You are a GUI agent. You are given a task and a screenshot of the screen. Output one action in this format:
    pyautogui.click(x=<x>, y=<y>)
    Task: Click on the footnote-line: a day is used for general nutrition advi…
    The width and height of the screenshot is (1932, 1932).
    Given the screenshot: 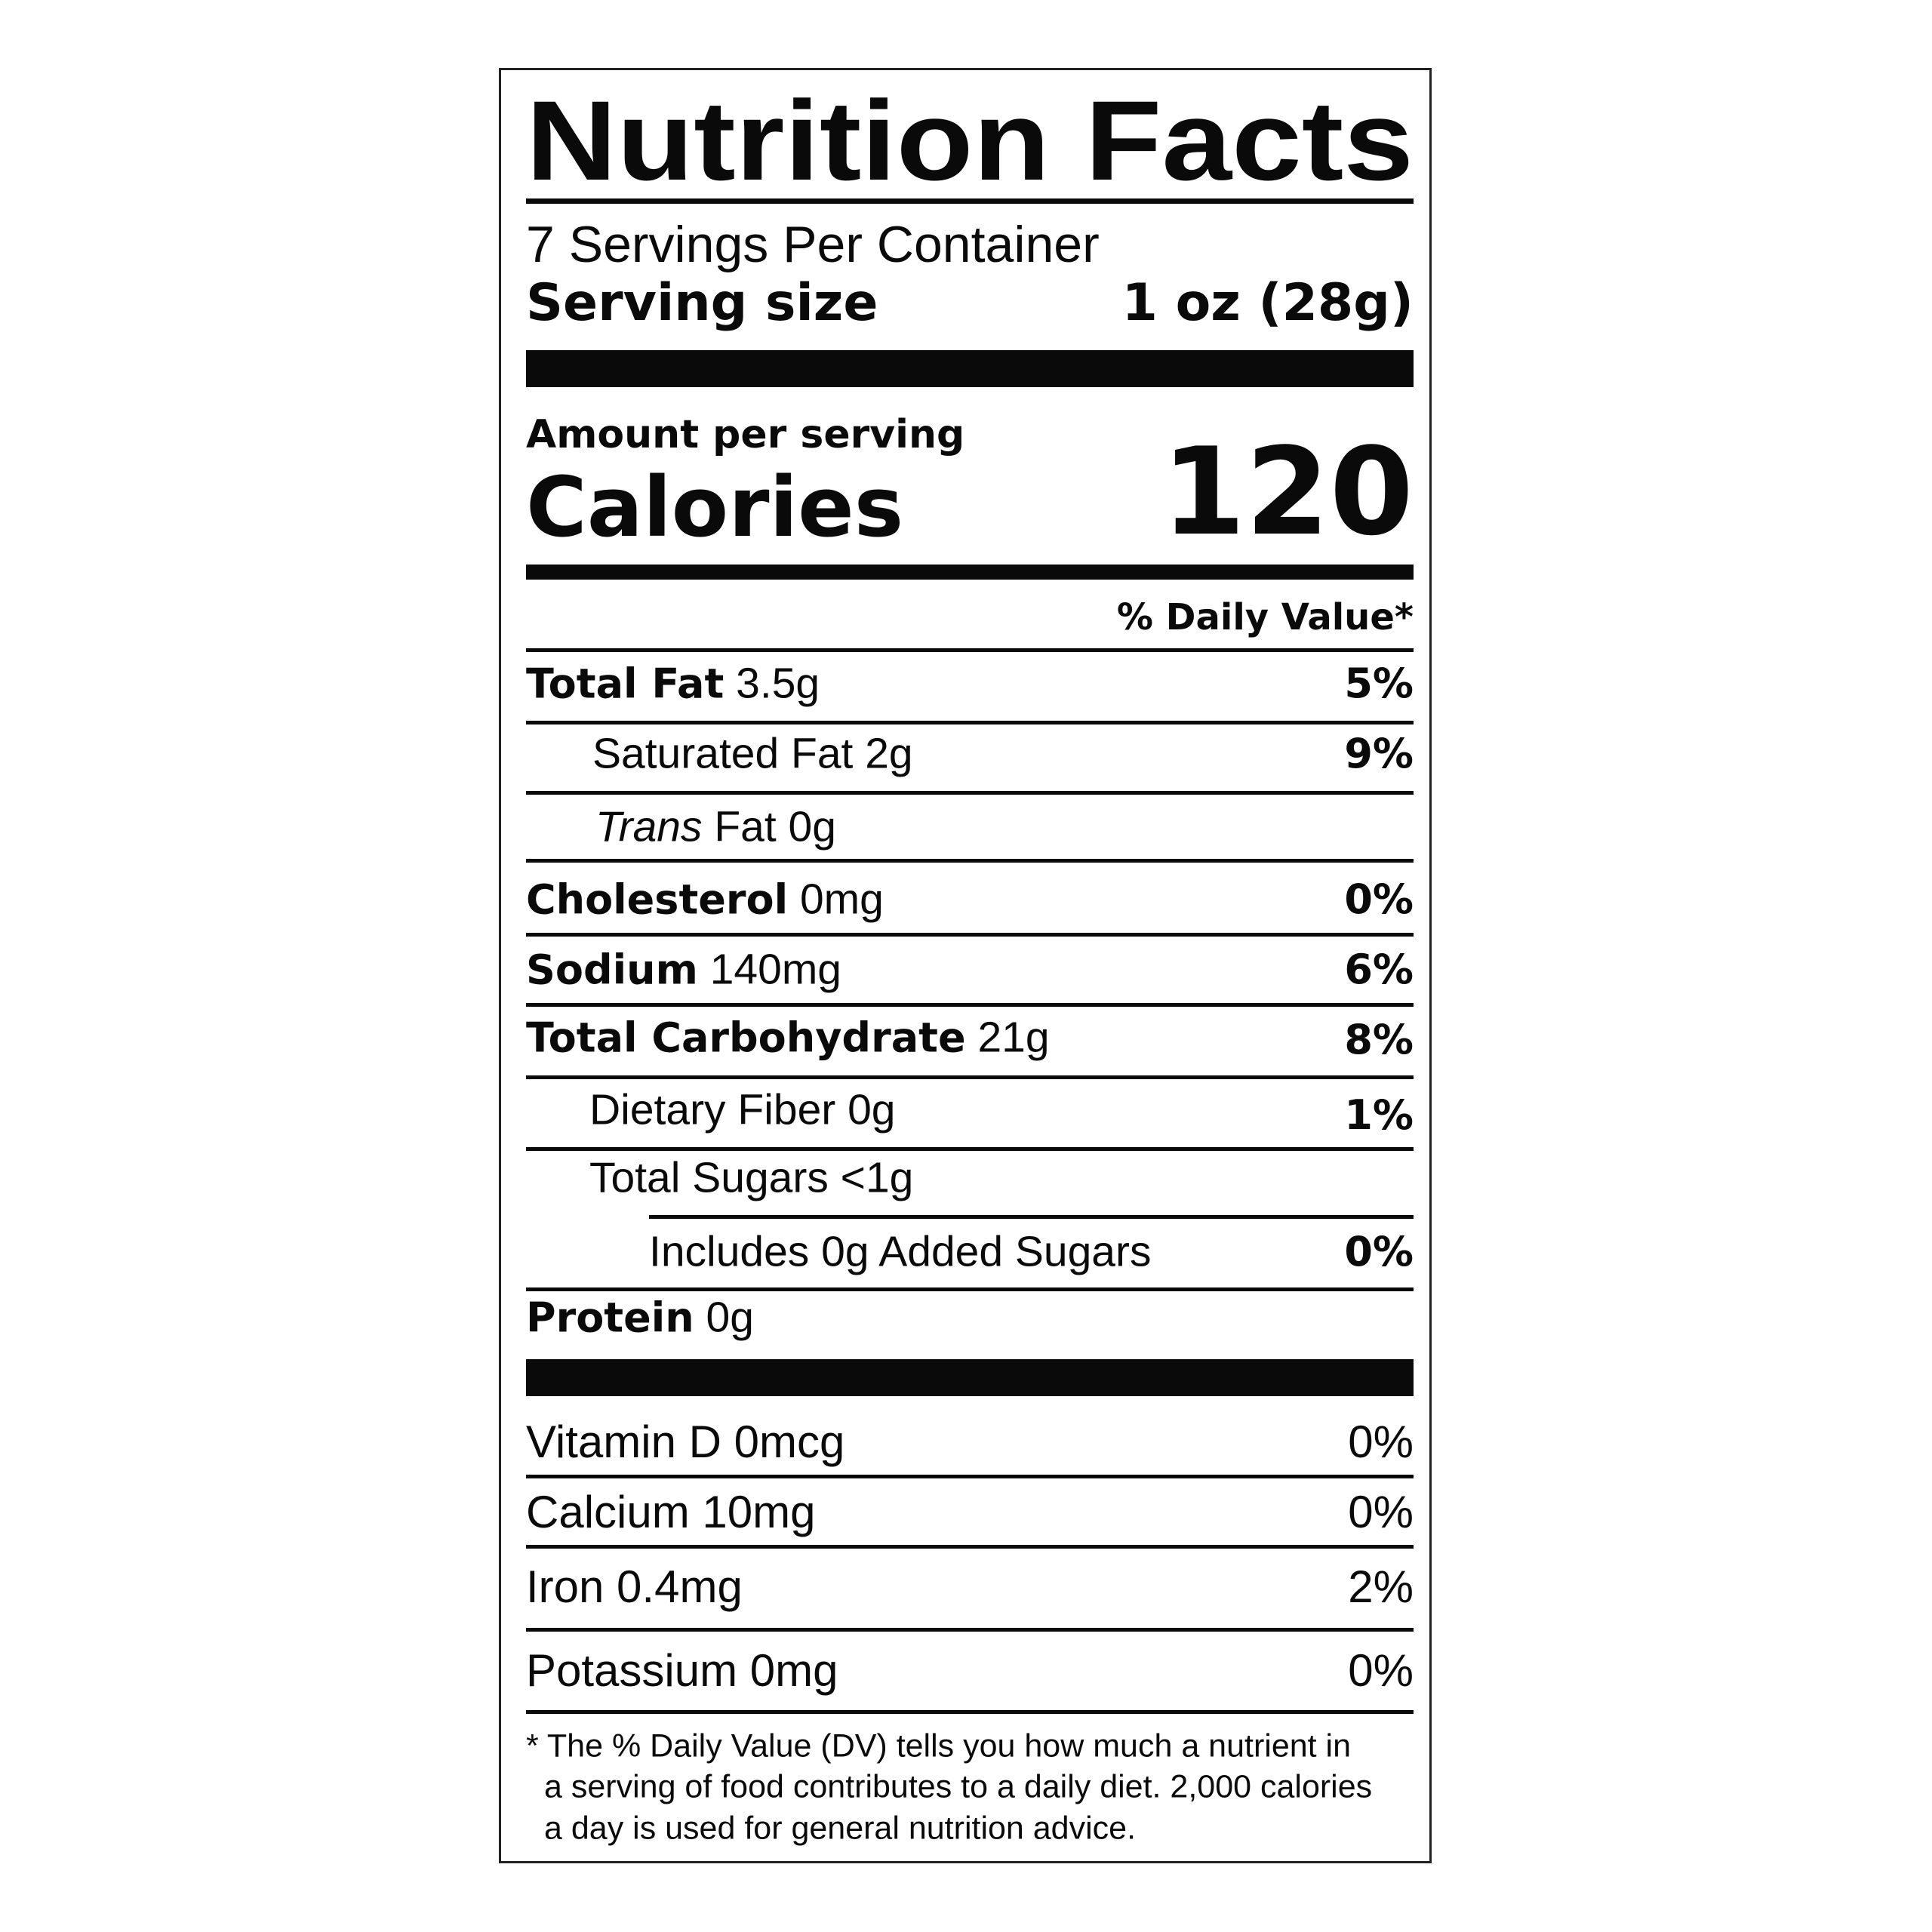 What is the action you would take?
    pyautogui.click(x=840, y=1828)
    